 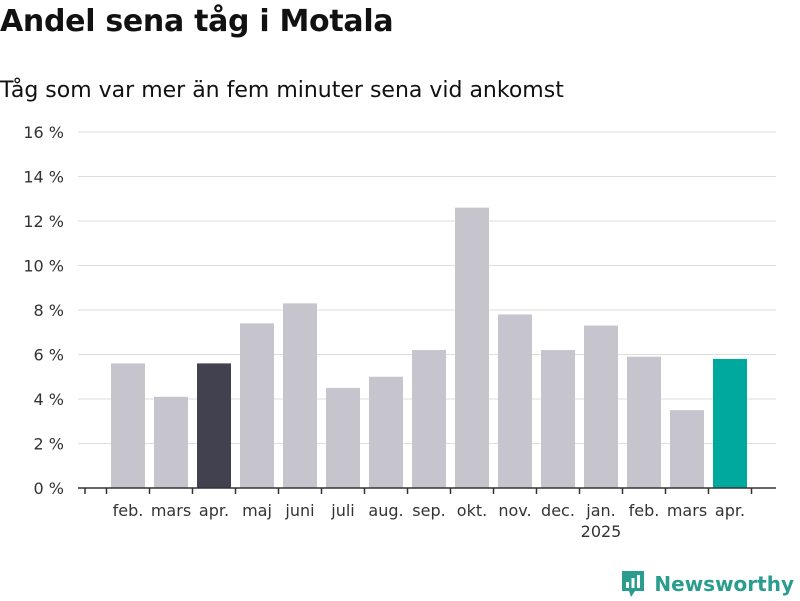 What do you see at coordinates (197, 21) in the screenshot?
I see `chart-title: Andel sena tåg i Motala` at bounding box center [197, 21].